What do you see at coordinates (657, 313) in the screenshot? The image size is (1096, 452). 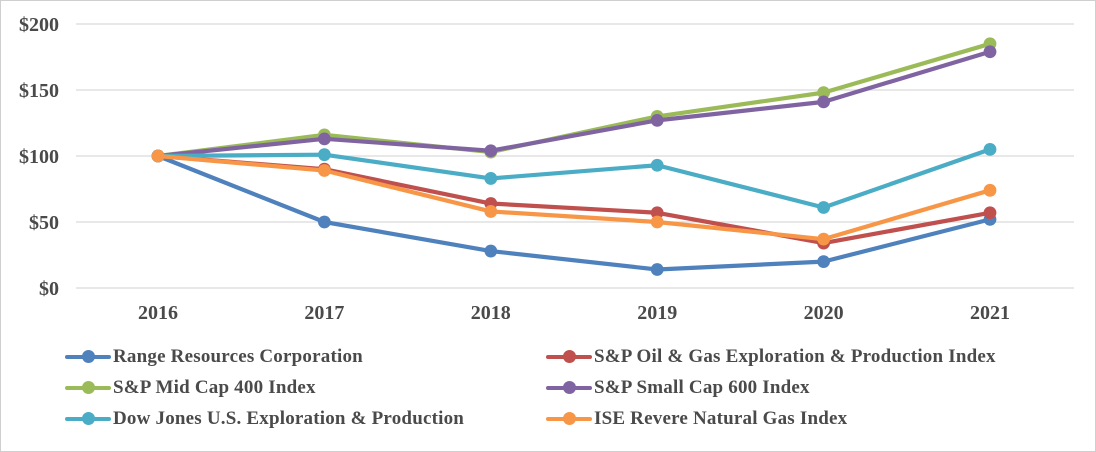 I see `x-axis-tick-label: 2019` at bounding box center [657, 313].